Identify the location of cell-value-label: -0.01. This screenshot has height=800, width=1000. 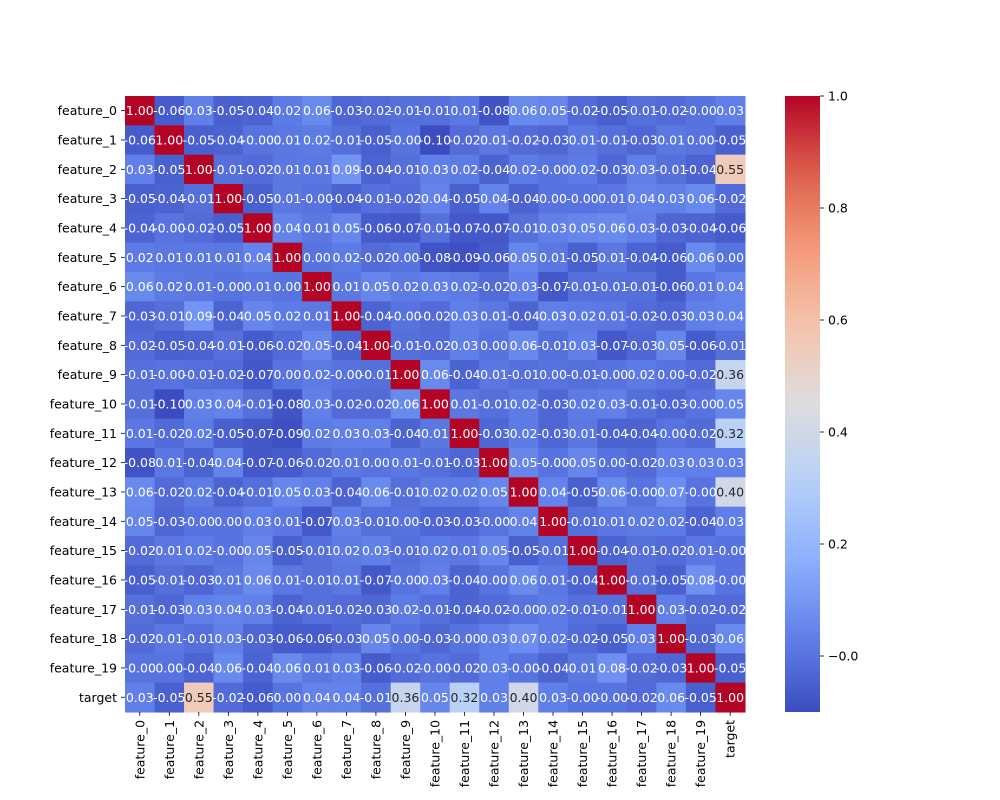
(582, 609).